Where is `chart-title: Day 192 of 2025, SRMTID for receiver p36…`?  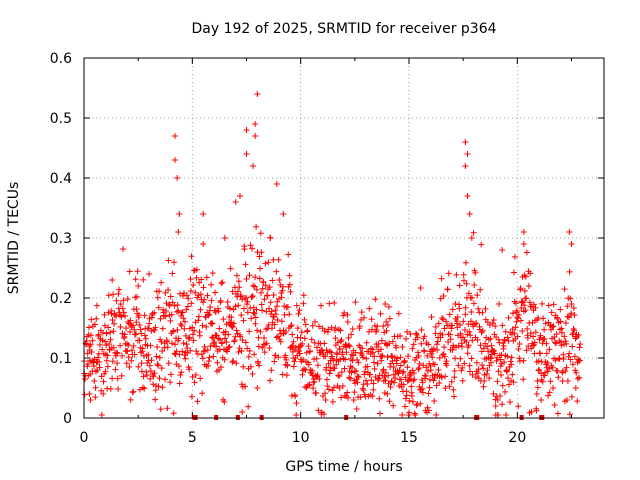
chart-title: Day 192 of 2025, SRMTID for receiver p36… is located at coordinates (343, 29).